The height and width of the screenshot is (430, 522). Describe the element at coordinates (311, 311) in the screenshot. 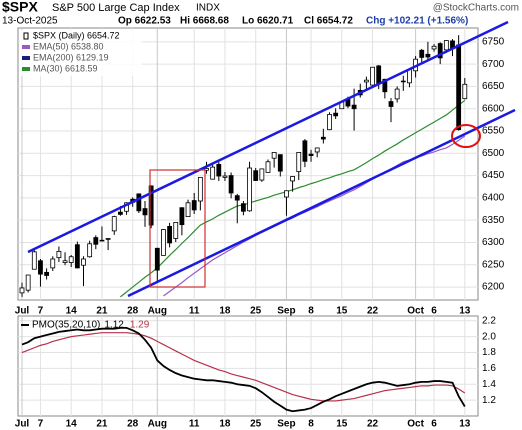

I see `x-tick-label: 8` at that location.